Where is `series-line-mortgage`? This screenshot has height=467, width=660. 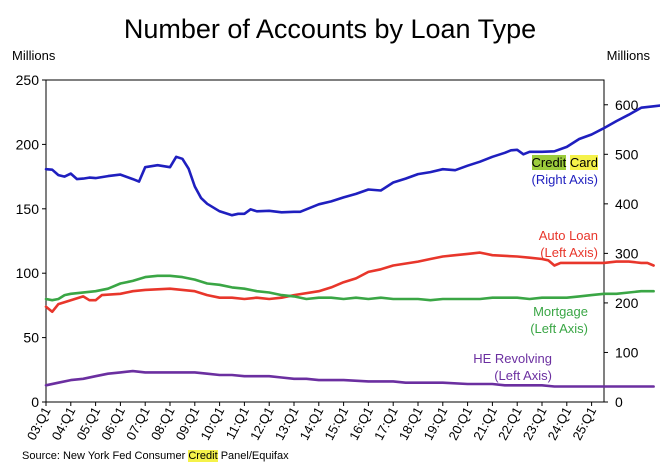
series-line-mortgage is located at coordinates (349, 288).